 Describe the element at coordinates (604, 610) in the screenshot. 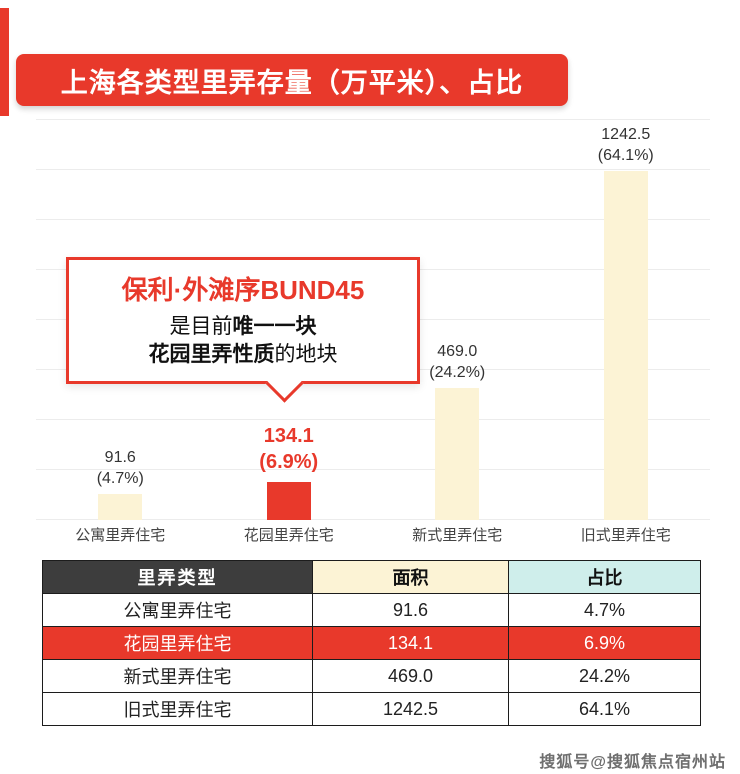

I see `cell-pct: 4.7%` at that location.